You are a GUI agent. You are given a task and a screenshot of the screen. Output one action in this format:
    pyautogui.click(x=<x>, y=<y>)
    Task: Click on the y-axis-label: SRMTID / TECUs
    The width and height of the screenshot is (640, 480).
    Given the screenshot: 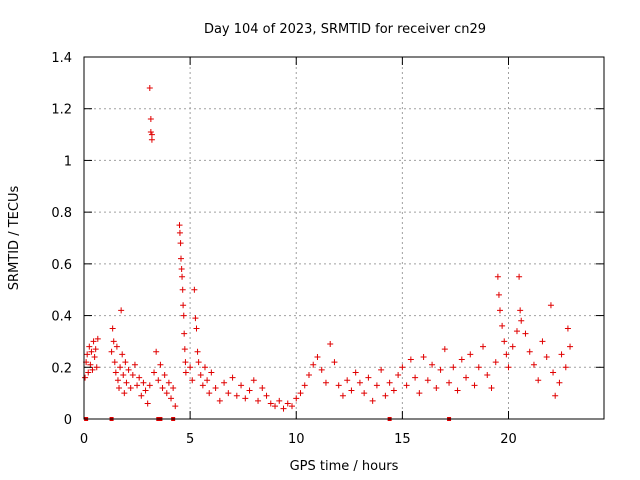 What is the action you would take?
    pyautogui.click(x=14, y=238)
    